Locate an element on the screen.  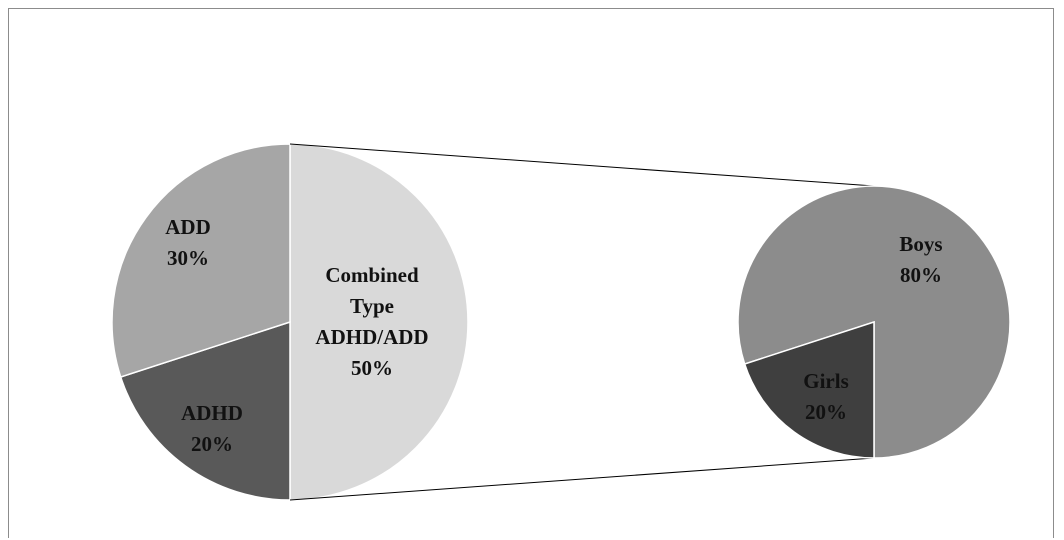
slice-label-boys: Boys 80% is located at coordinates (920, 259).